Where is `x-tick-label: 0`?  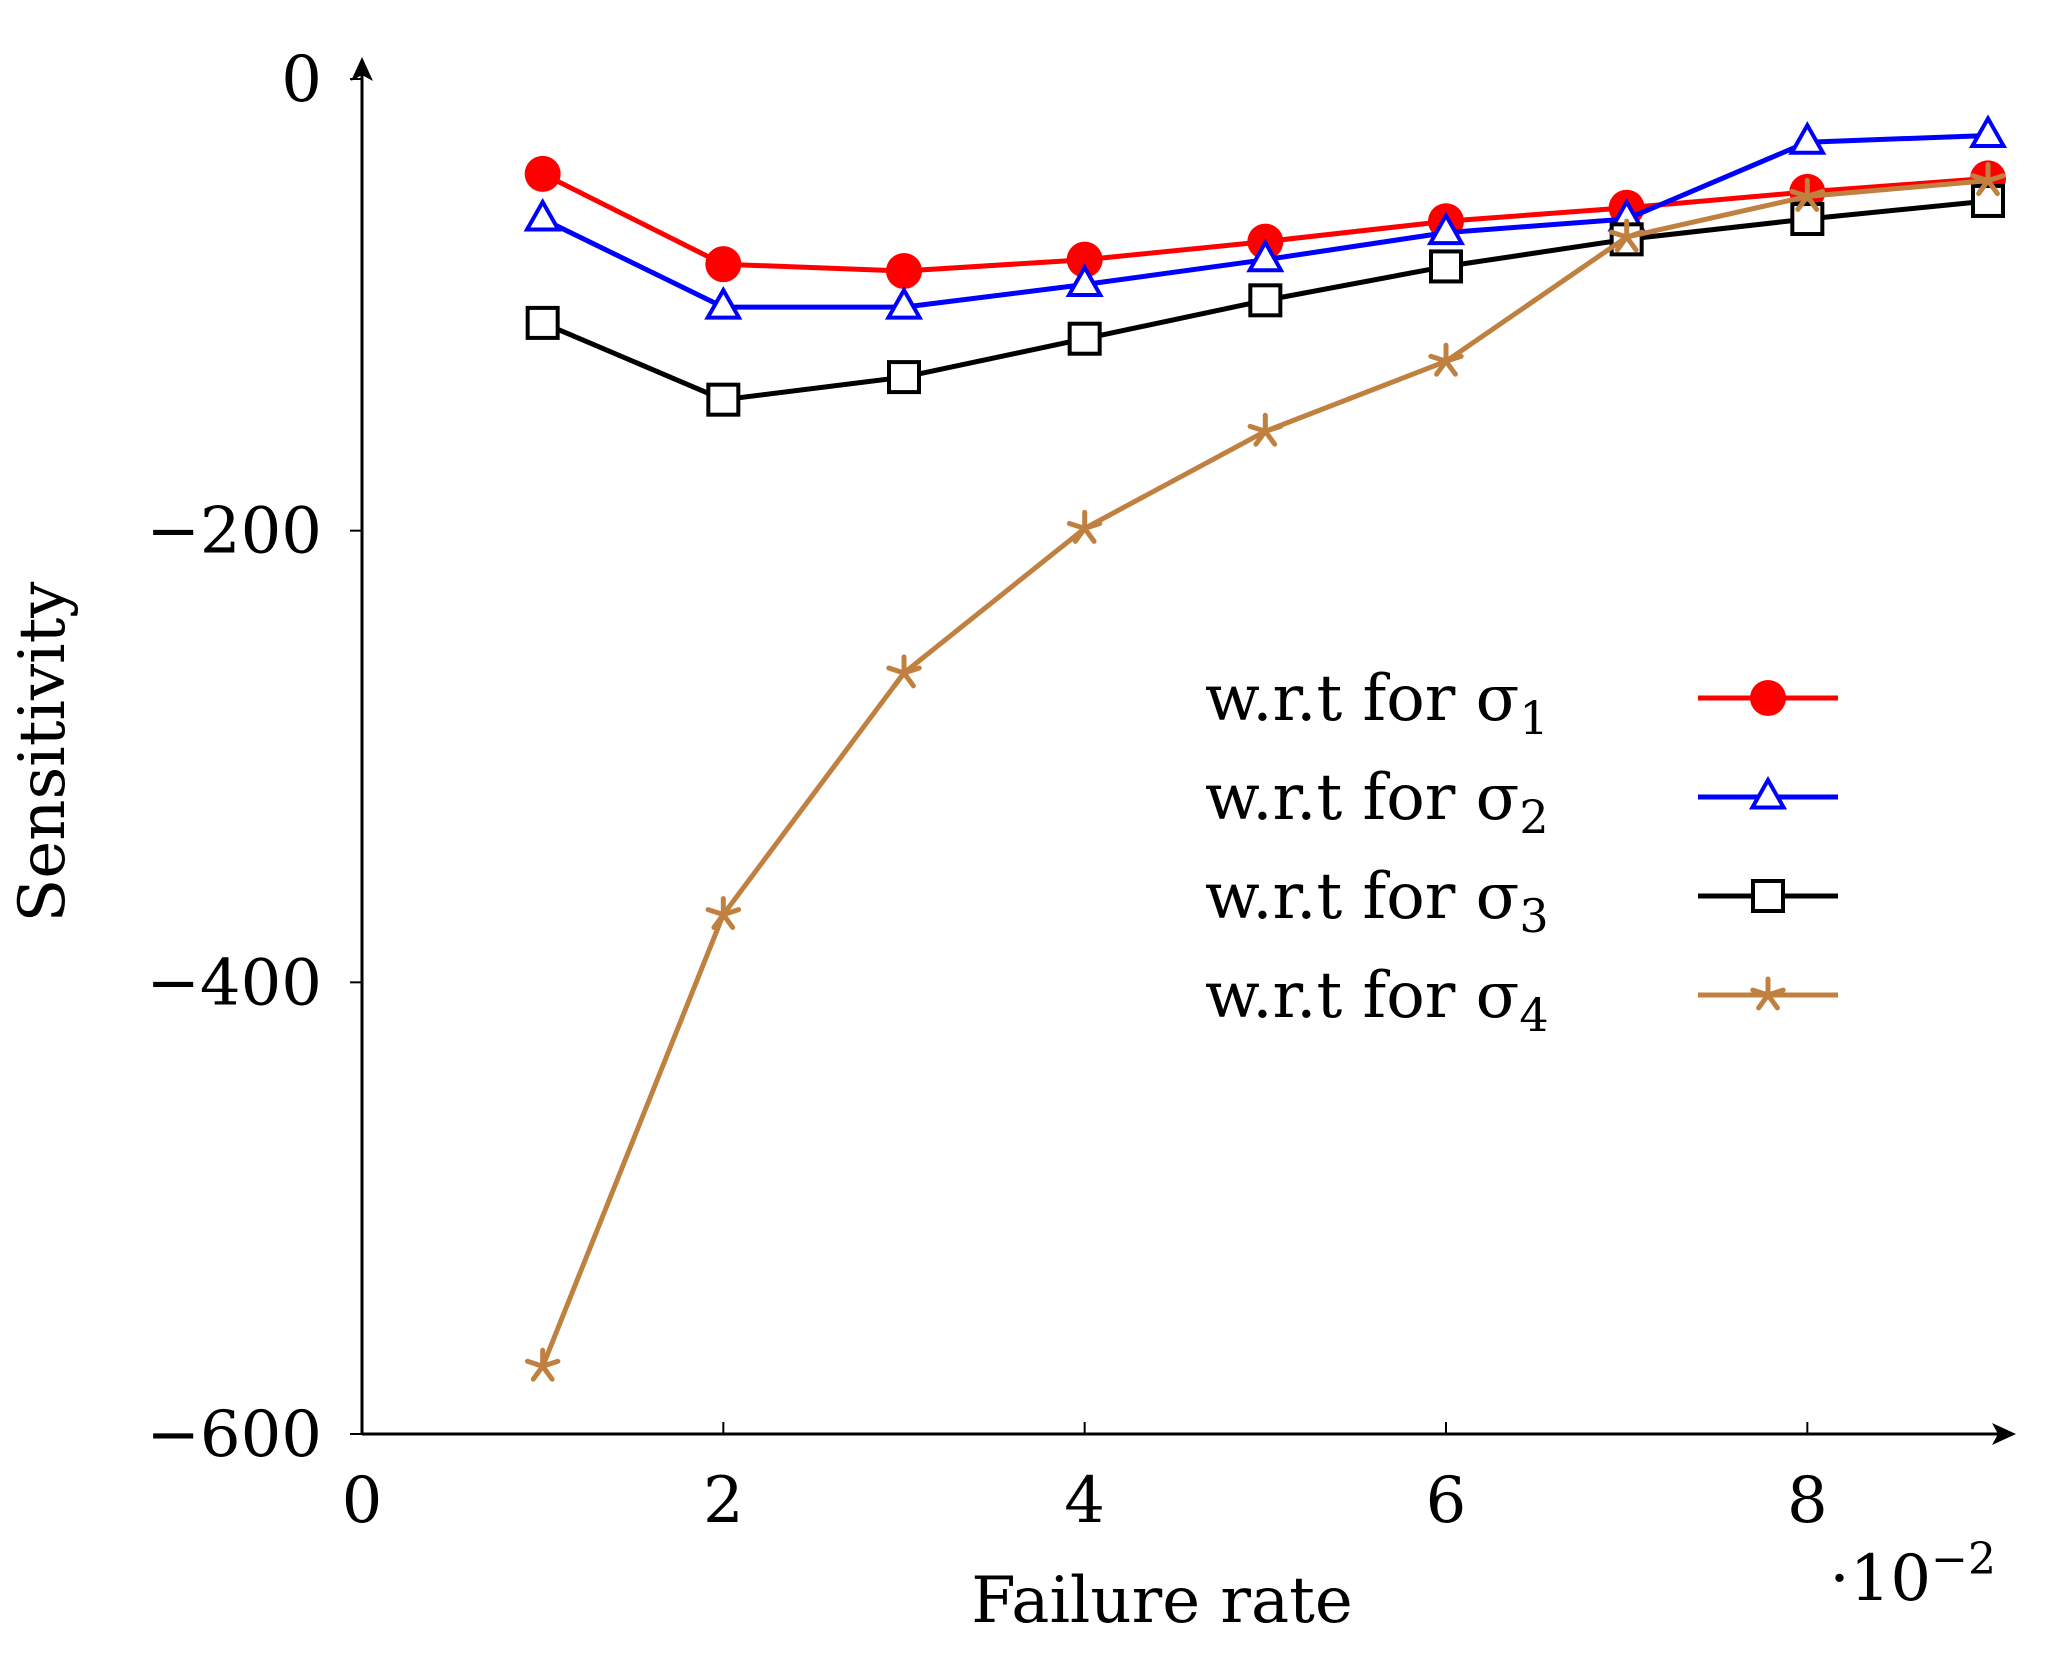 x-tick-label: 0 is located at coordinates (362, 1501).